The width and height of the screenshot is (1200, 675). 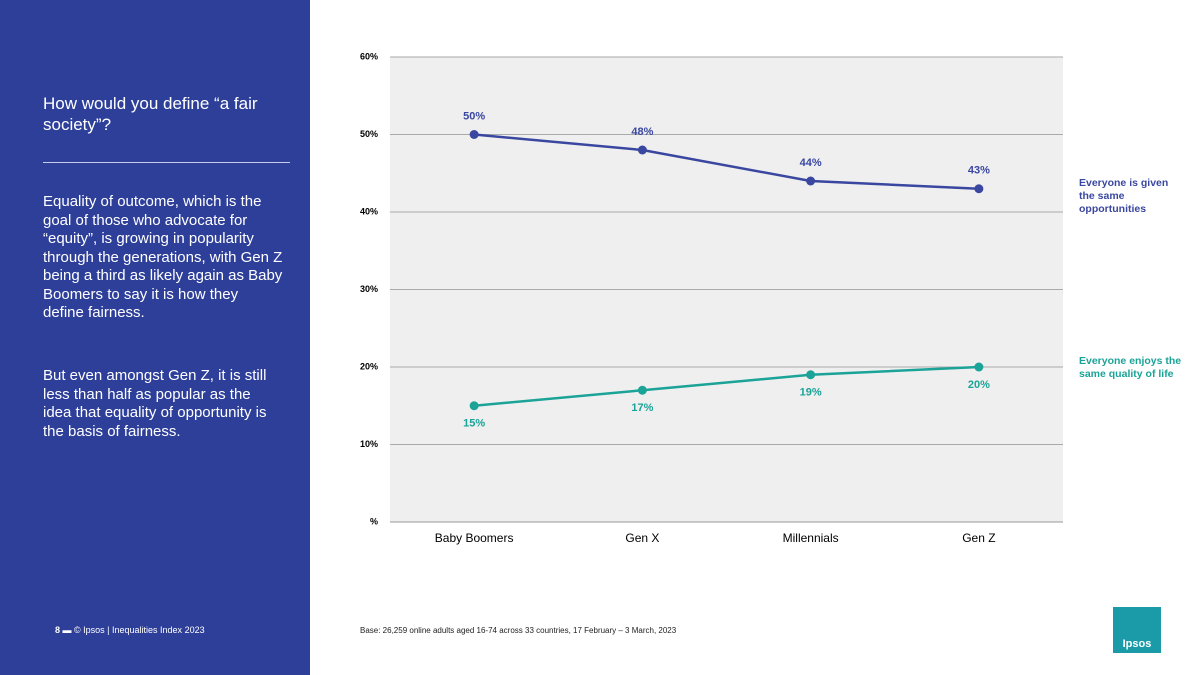 What do you see at coordinates (642, 132) in the screenshot?
I see `data-label: 48%` at bounding box center [642, 132].